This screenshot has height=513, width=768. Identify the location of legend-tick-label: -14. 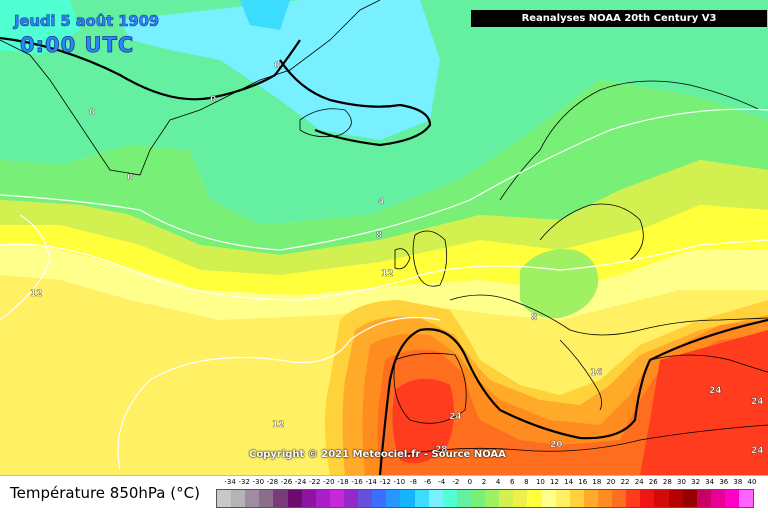
(370, 482).